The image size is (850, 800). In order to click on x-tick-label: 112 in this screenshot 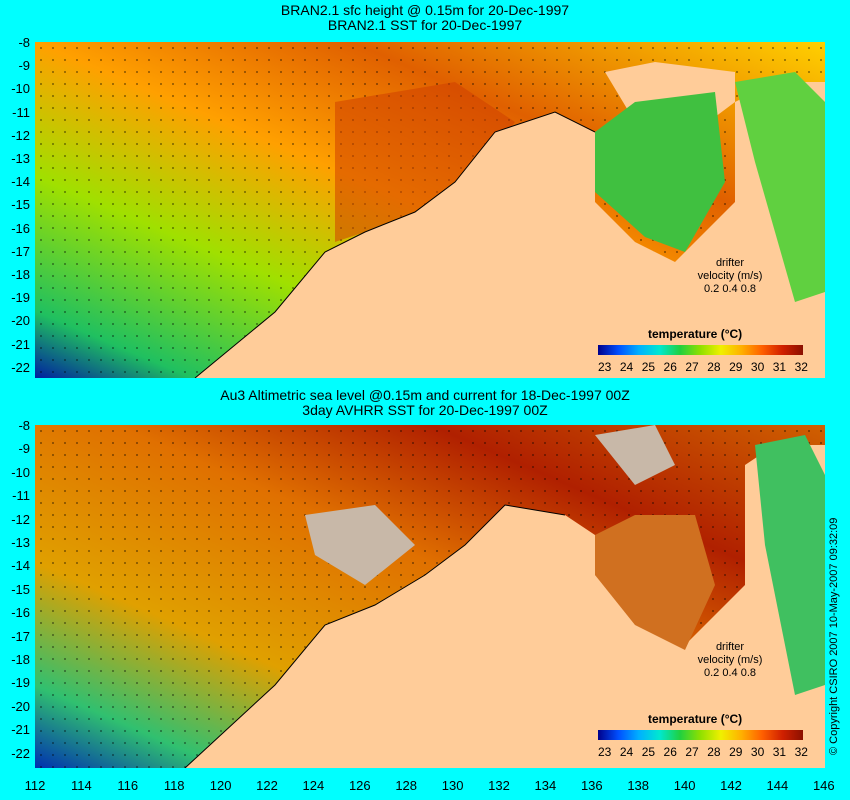, I will do `click(35, 785)`.